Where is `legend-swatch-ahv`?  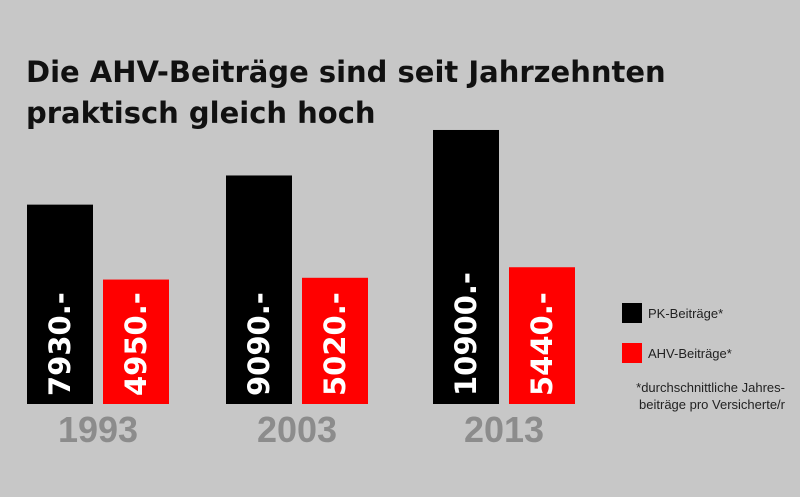
legend-swatch-ahv is located at coordinates (632, 353).